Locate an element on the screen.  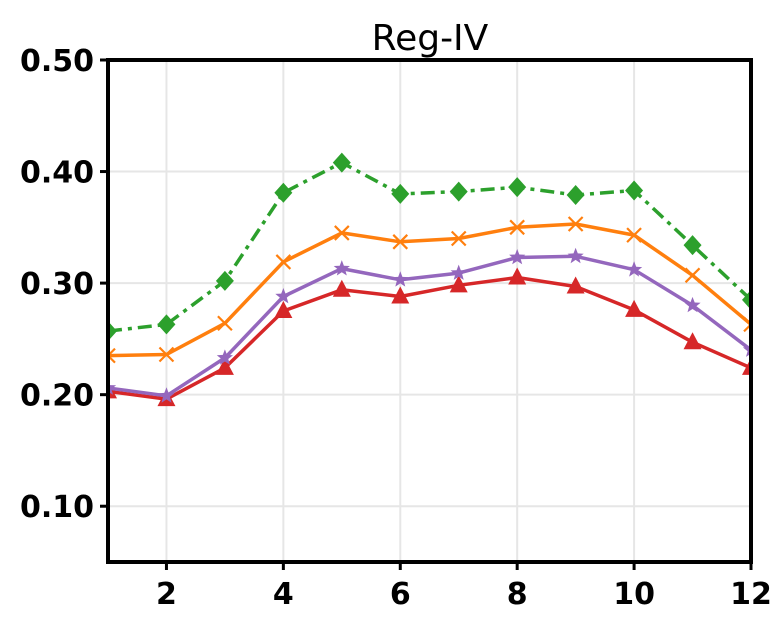
x-tick-label: 8 is located at coordinates (517, 594).